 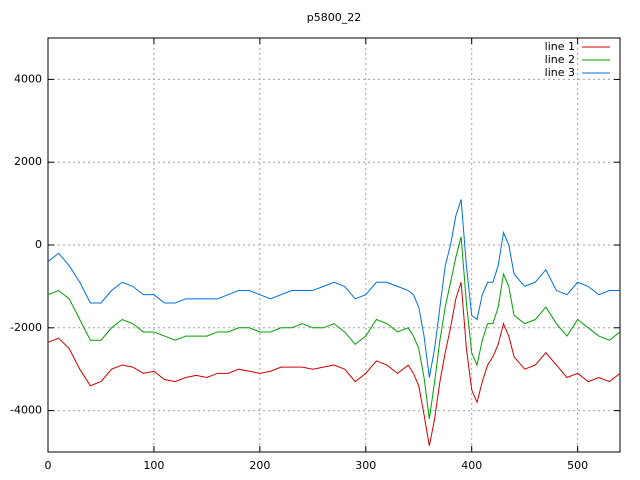 I want to click on legend-label: line 3, so click(x=560, y=72).